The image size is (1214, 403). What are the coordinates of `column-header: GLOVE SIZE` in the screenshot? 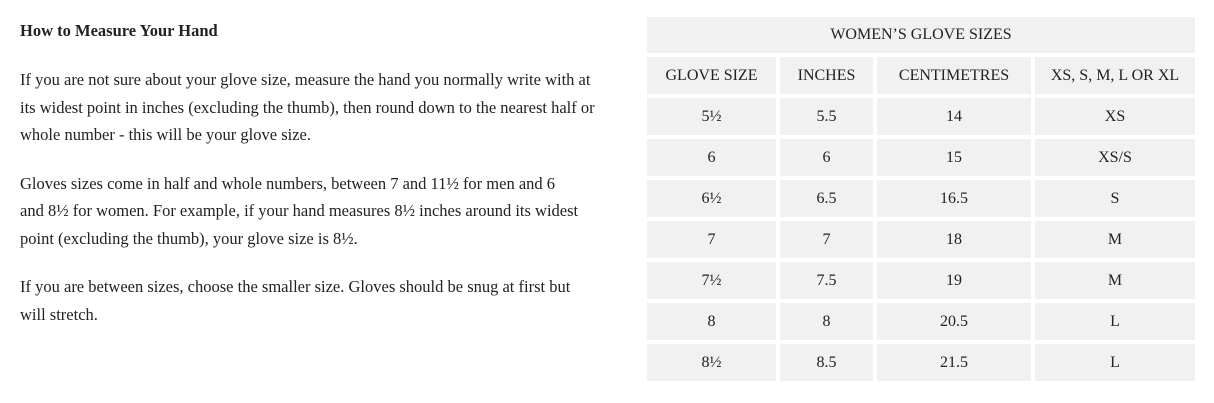 It's located at (711, 75).